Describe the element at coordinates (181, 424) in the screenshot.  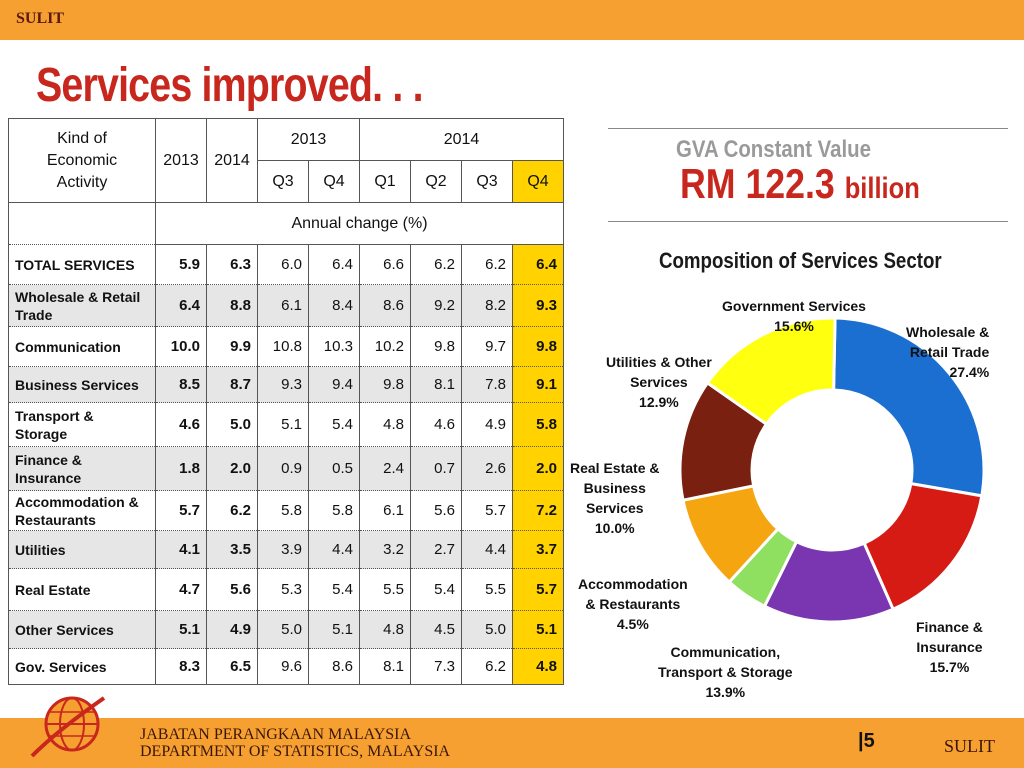
I see `annual-value: 4.6` at that location.